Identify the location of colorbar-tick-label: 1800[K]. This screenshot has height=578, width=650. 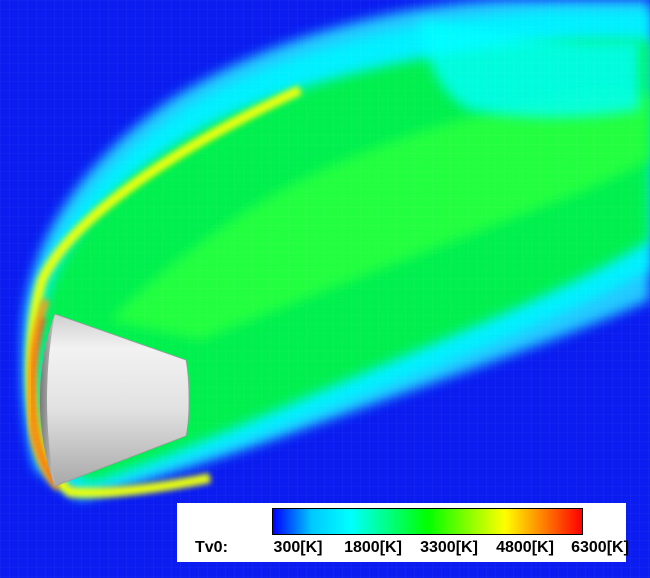
(373, 547).